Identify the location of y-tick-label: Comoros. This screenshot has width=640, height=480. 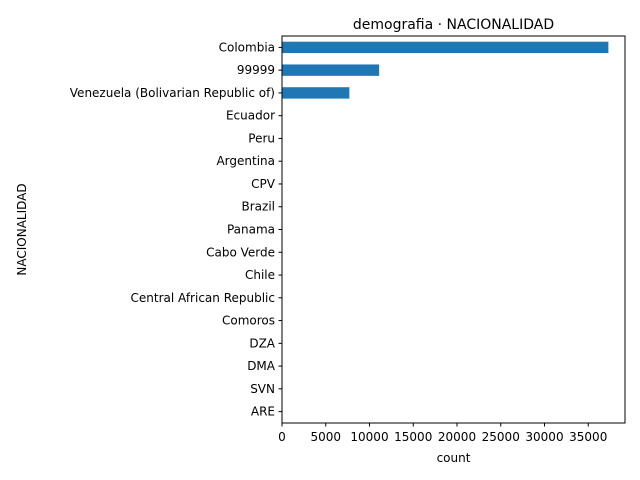
(248, 321).